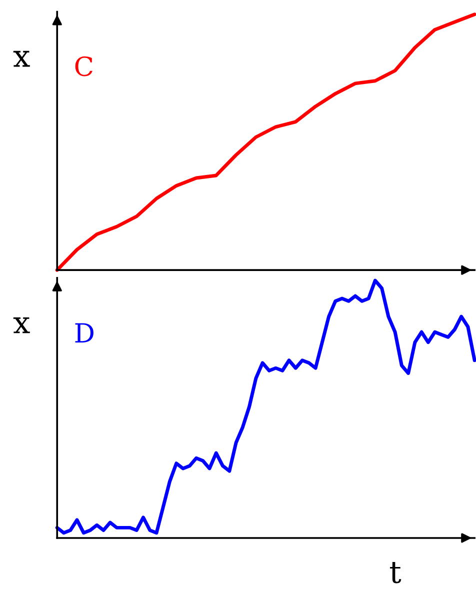  What do you see at coordinates (83, 66) in the screenshot?
I see `text: C` at bounding box center [83, 66].